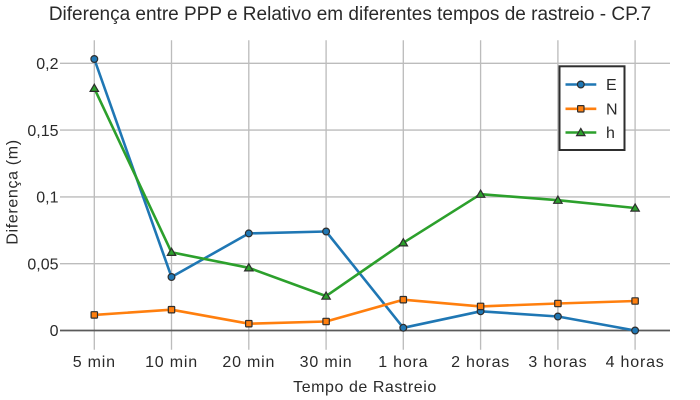 This screenshot has width=700, height=400. Describe the element at coordinates (47, 198) in the screenshot. I see `svg-text: 0,1` at that location.